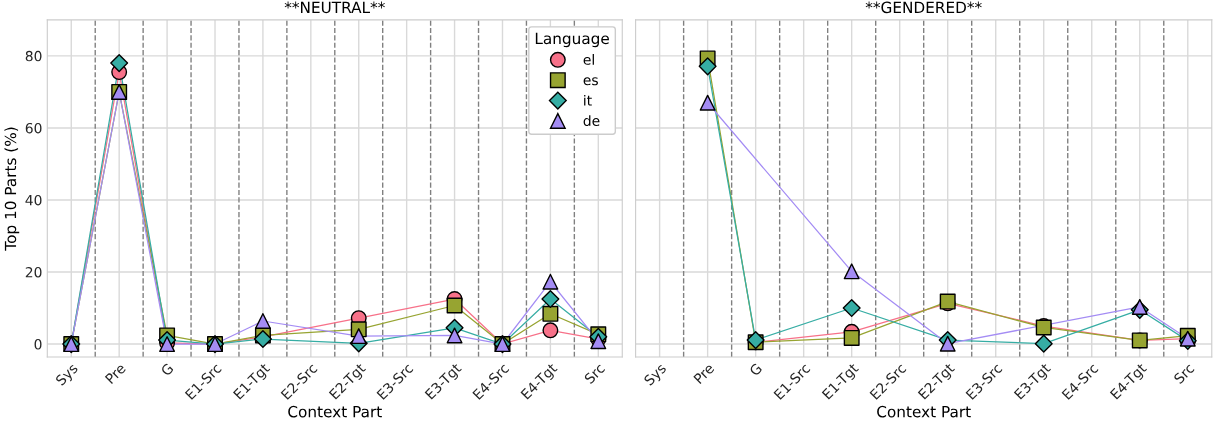 The width and height of the screenshot is (1213, 423). Describe the element at coordinates (588, 100) in the screenshot. I see `legend-label: it` at that location.